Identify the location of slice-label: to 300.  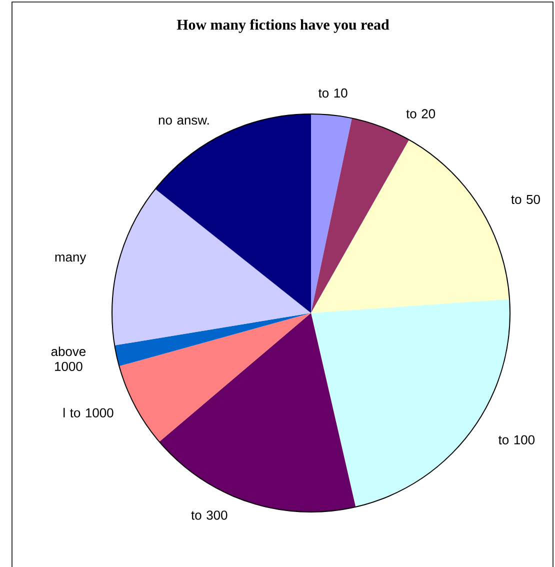
(209, 515).